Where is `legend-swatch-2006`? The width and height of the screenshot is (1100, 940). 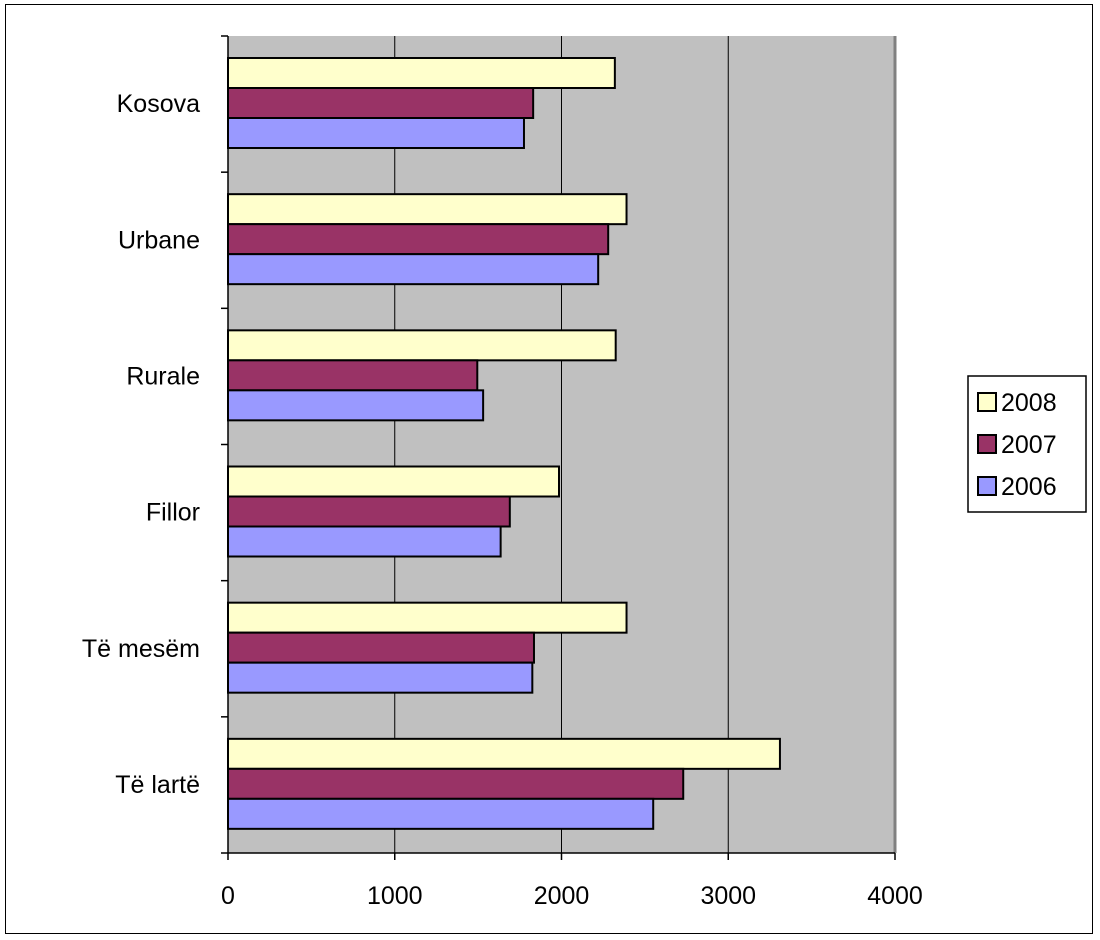
legend-swatch-2006 is located at coordinates (987, 486).